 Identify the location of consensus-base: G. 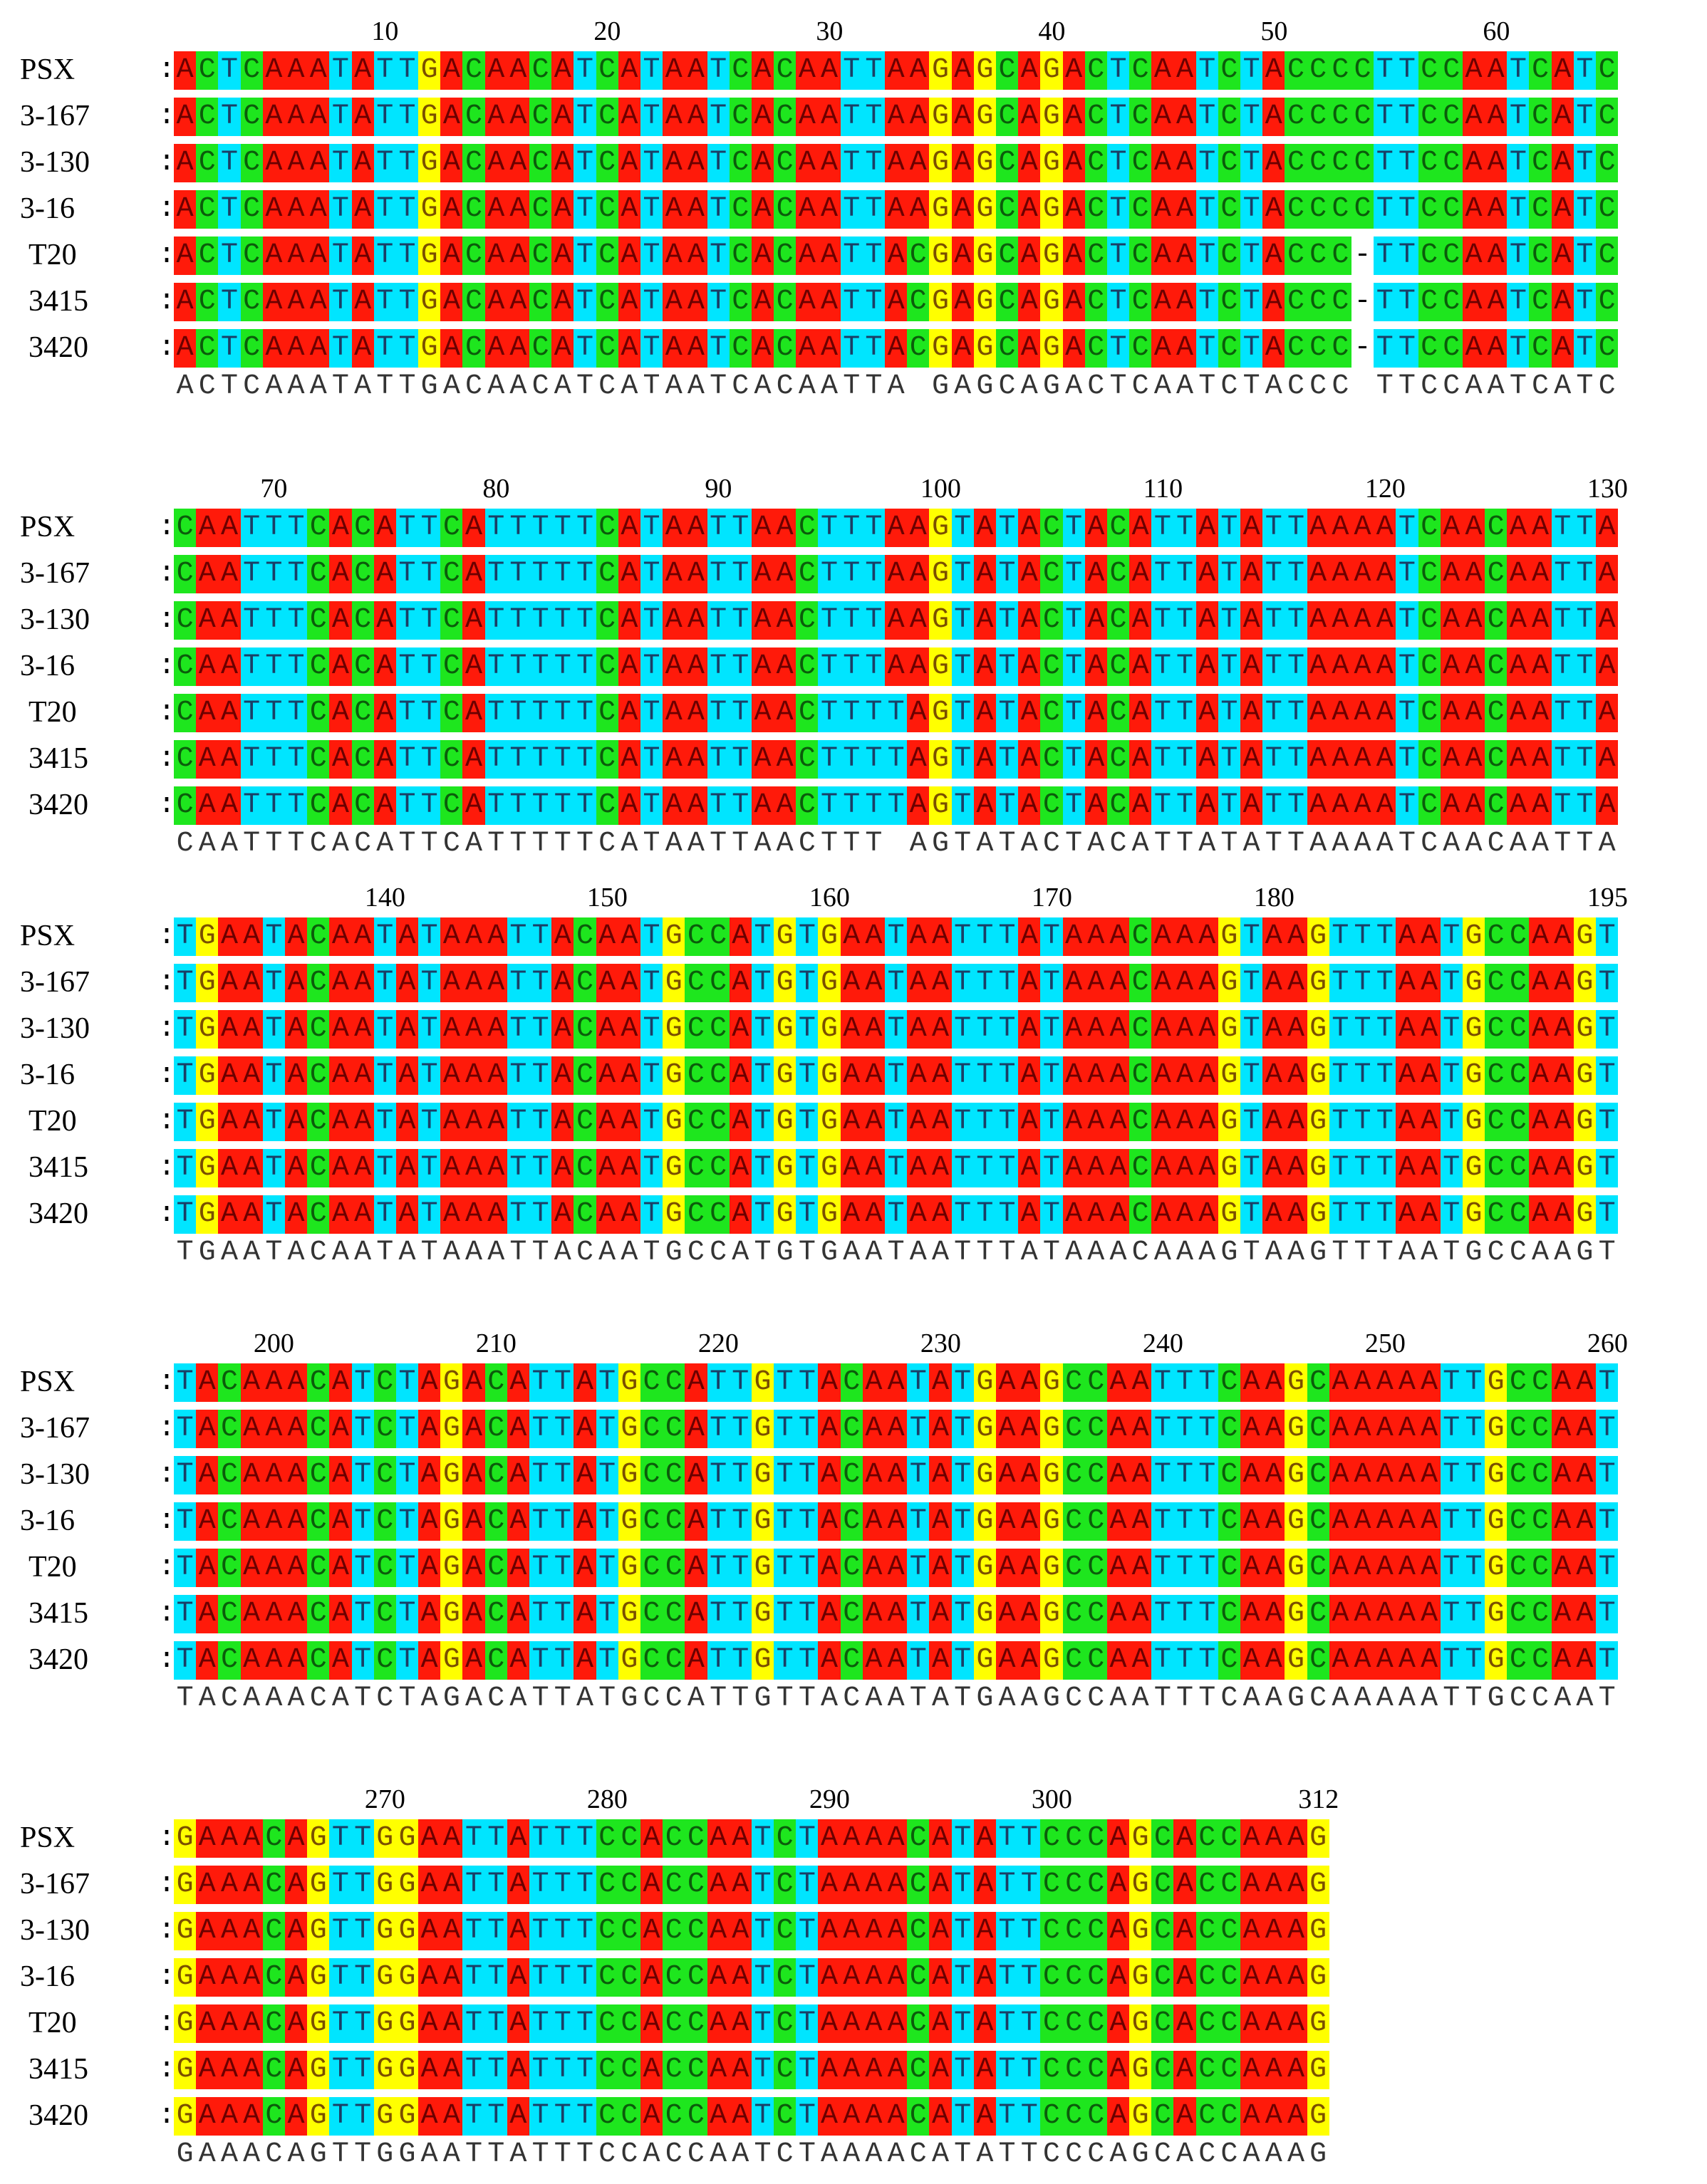
(318, 2154).